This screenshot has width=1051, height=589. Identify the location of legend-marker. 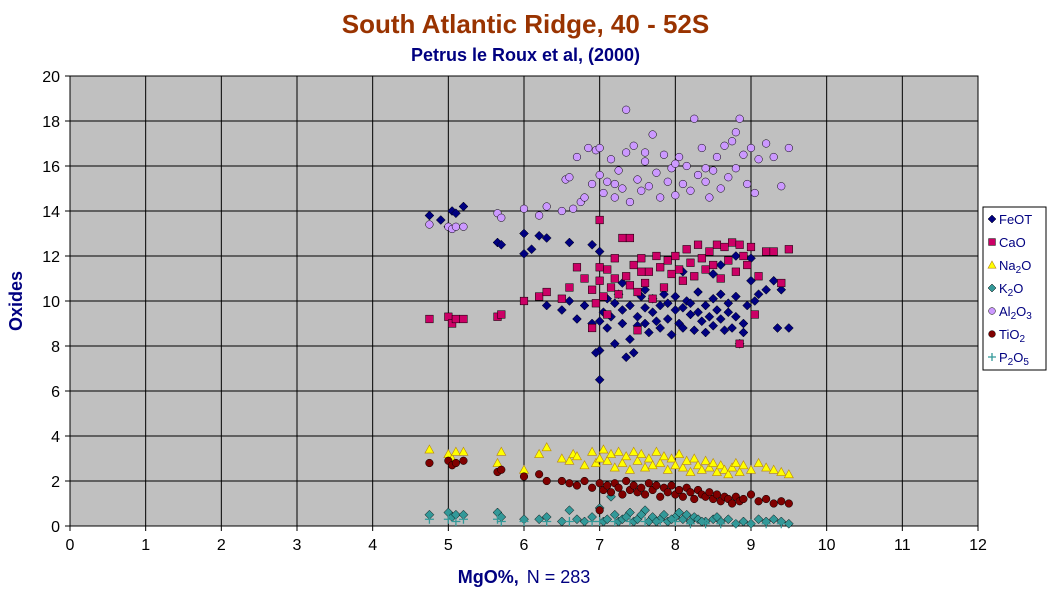
(992, 242).